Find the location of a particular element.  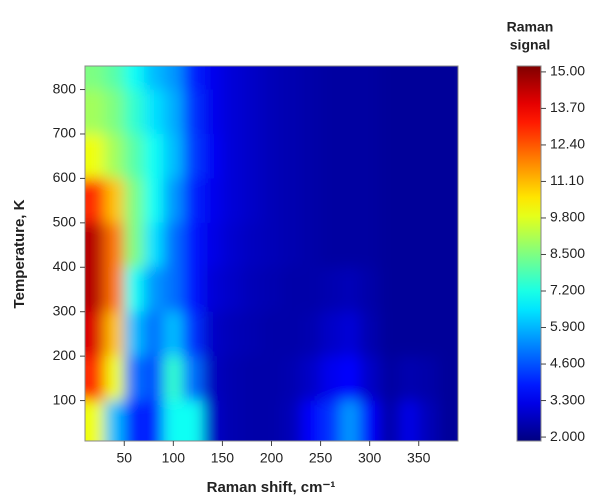

colorbar-tick-label: 12.40 is located at coordinates (567, 144).